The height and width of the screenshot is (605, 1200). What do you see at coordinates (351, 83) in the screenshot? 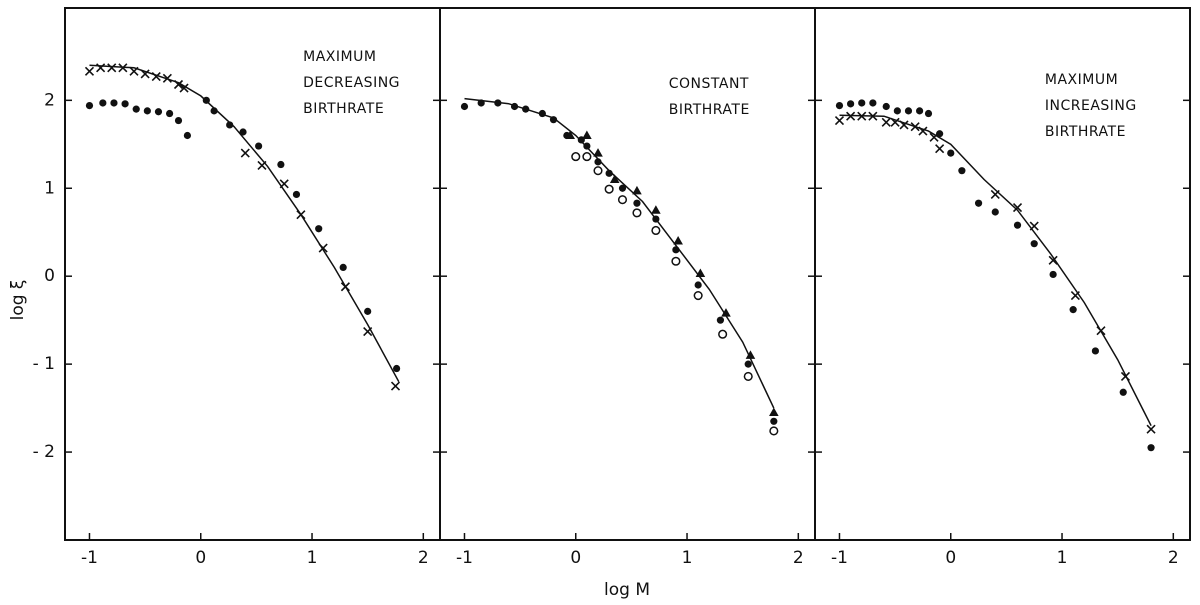
I see `annotation: DECREASING` at bounding box center [351, 83].